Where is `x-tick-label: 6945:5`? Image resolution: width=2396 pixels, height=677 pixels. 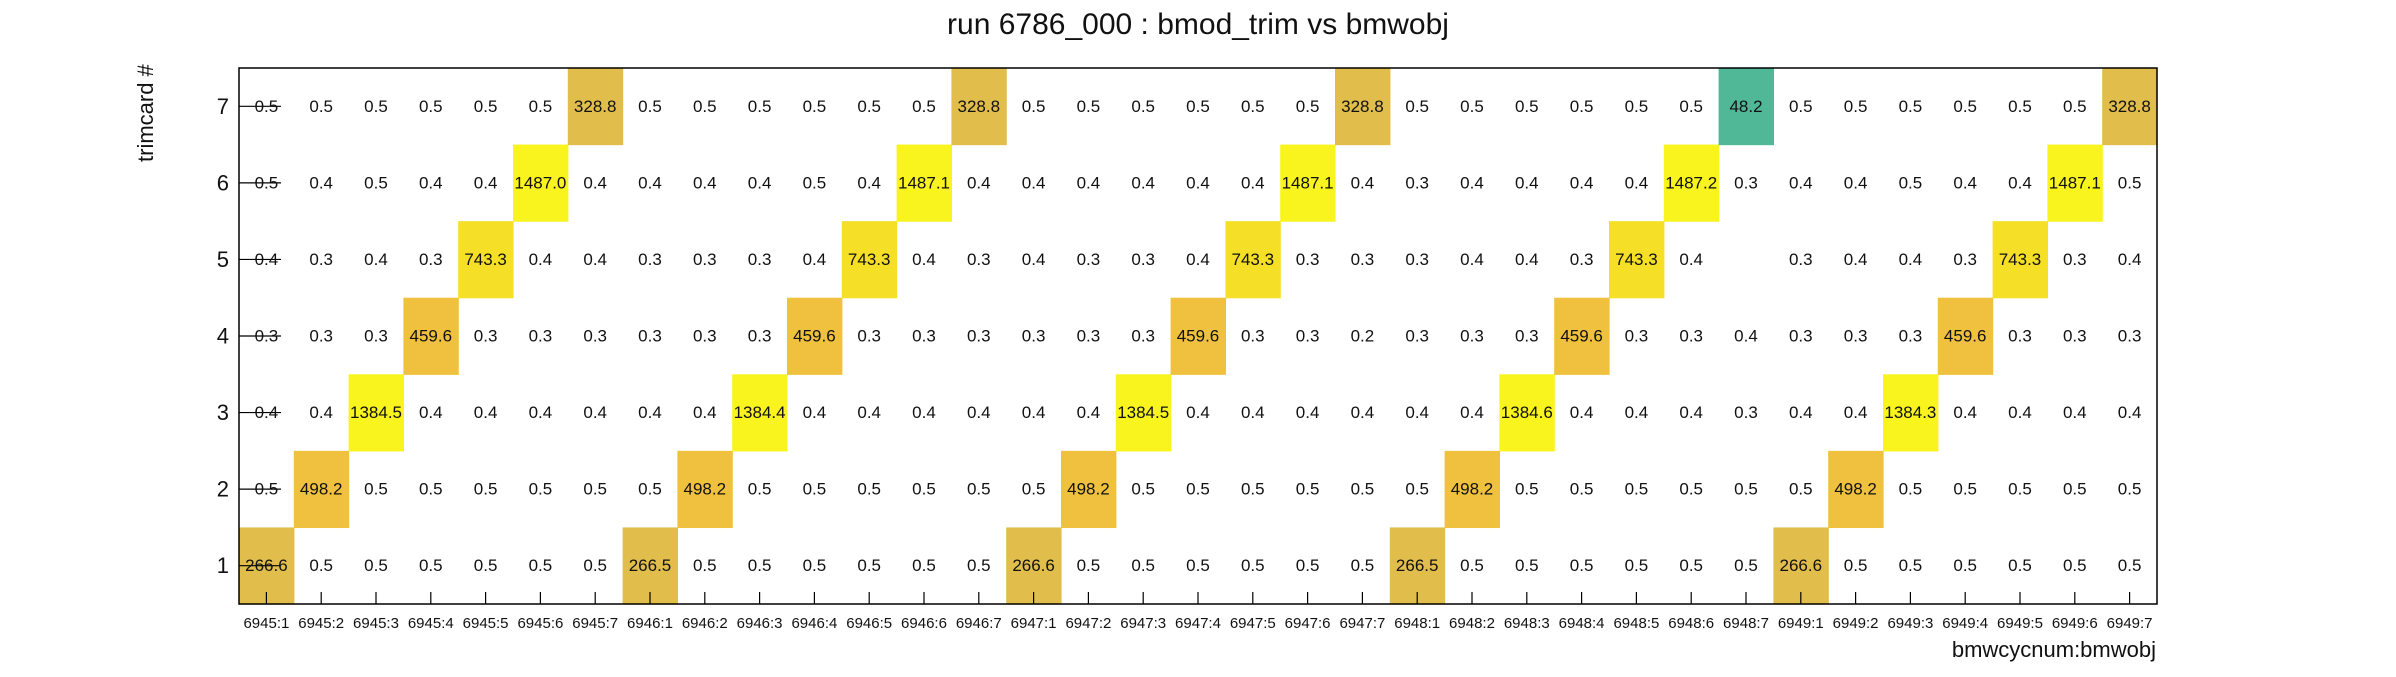
x-tick-label: 6945:5 is located at coordinates (486, 623).